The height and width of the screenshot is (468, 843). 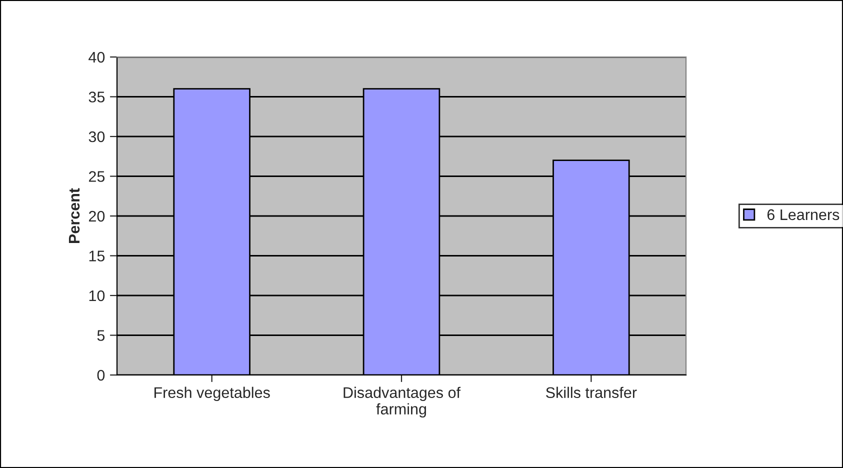 What do you see at coordinates (97, 296) in the screenshot?
I see `y-tick-label: 10` at bounding box center [97, 296].